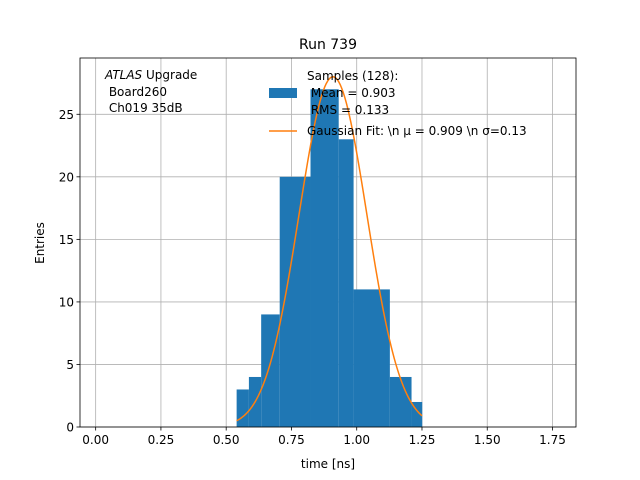 The height and width of the screenshot is (480, 640). Describe the element at coordinates (324, 437) in the screenshot. I see `x-axis-ticks: 0.00 0.25 0.50 0.75 1.00 1.25 1.50 1.75` at that location.